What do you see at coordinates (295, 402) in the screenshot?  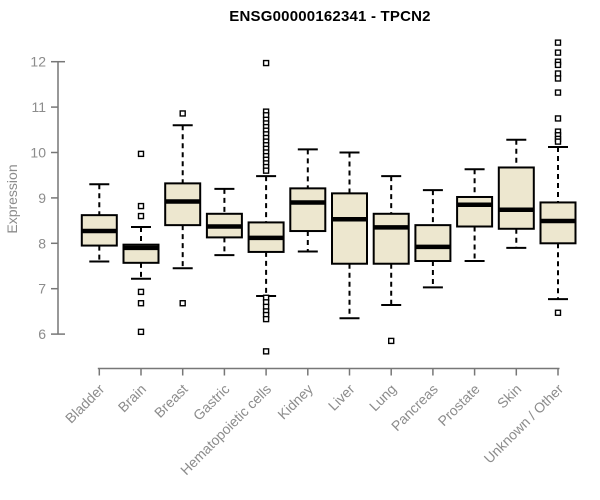 I see `x-tick-label: Kidney` at bounding box center [295, 402].